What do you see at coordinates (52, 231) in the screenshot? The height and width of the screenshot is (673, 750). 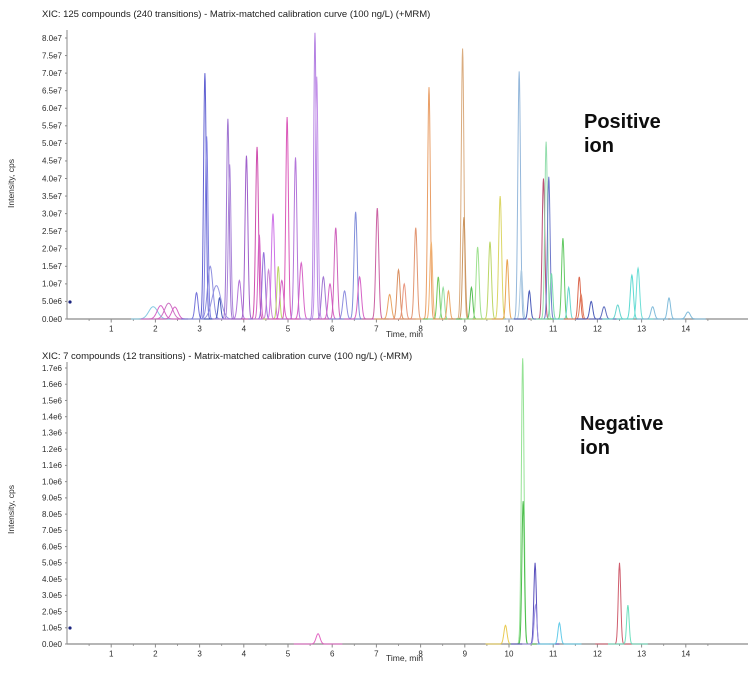 I see `y-tick-label: 2.5e7` at bounding box center [52, 231].